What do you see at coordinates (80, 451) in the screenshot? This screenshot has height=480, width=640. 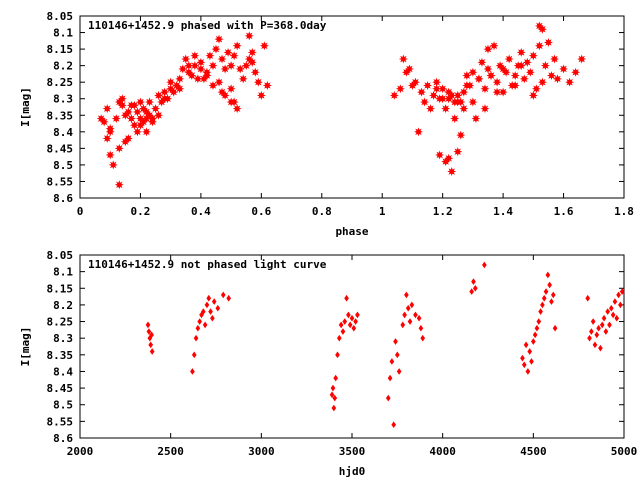 I see `x-tick-label: 2000` at bounding box center [80, 451].